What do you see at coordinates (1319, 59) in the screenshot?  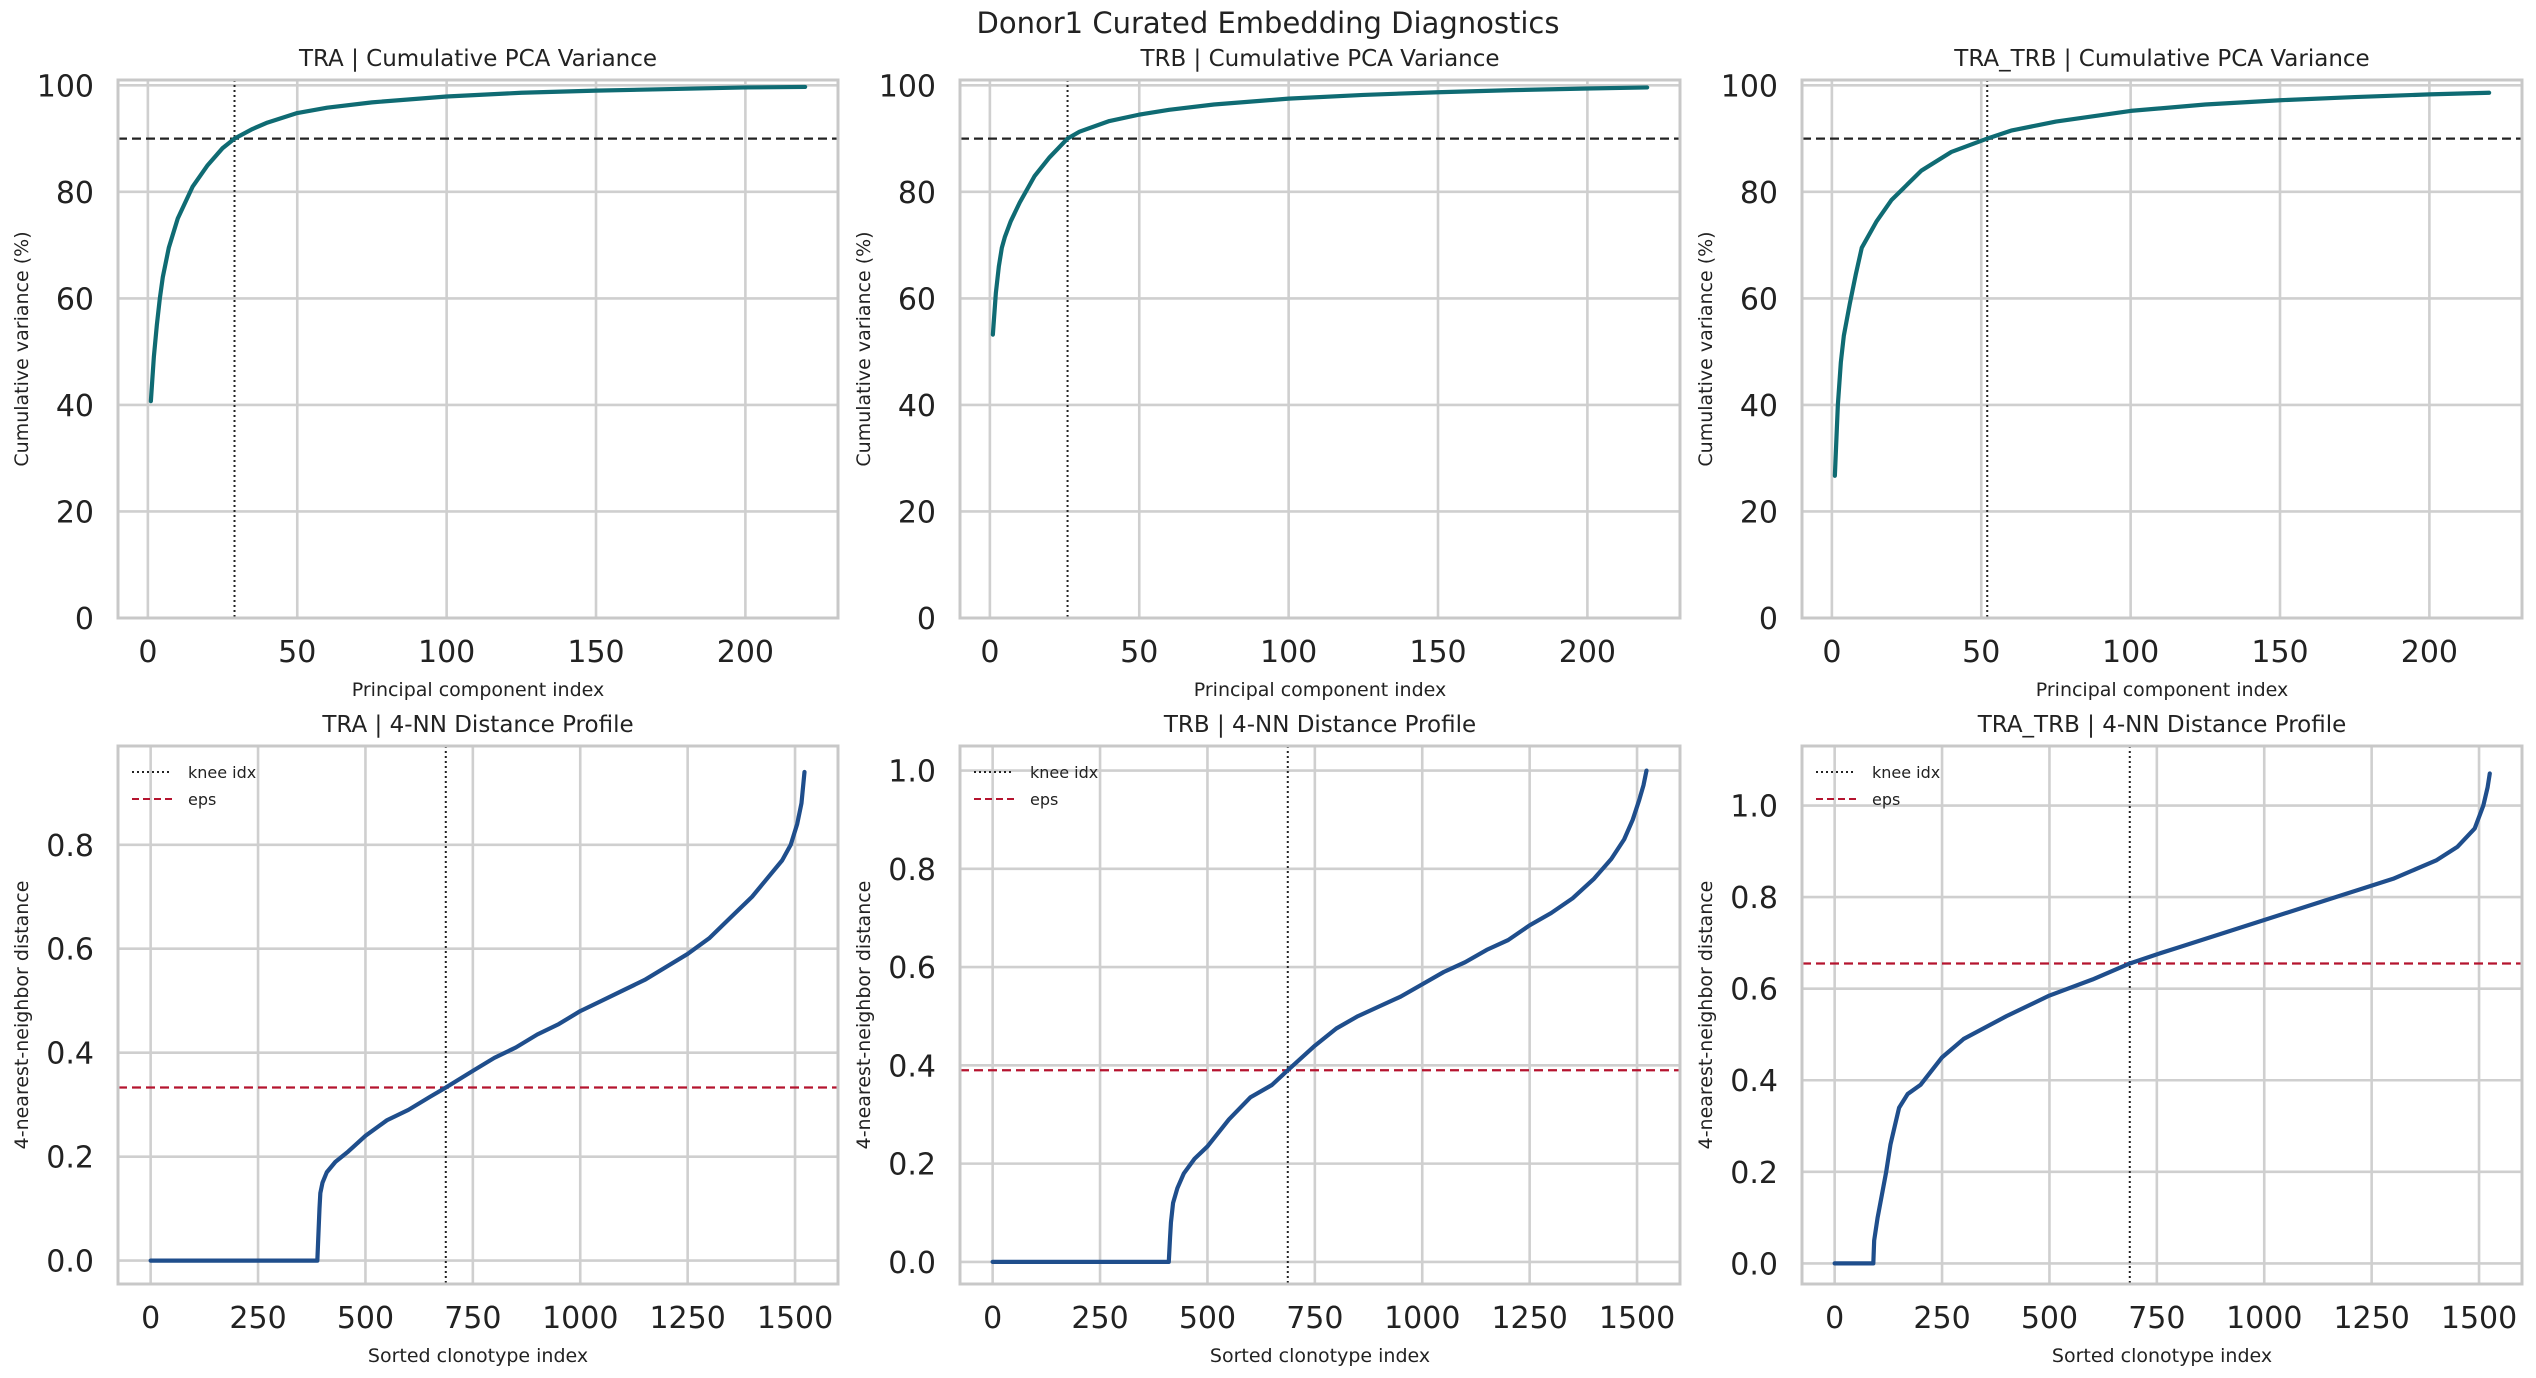 I see `subplot-title: TRB | Cumulative PCA Variance` at bounding box center [1319, 59].